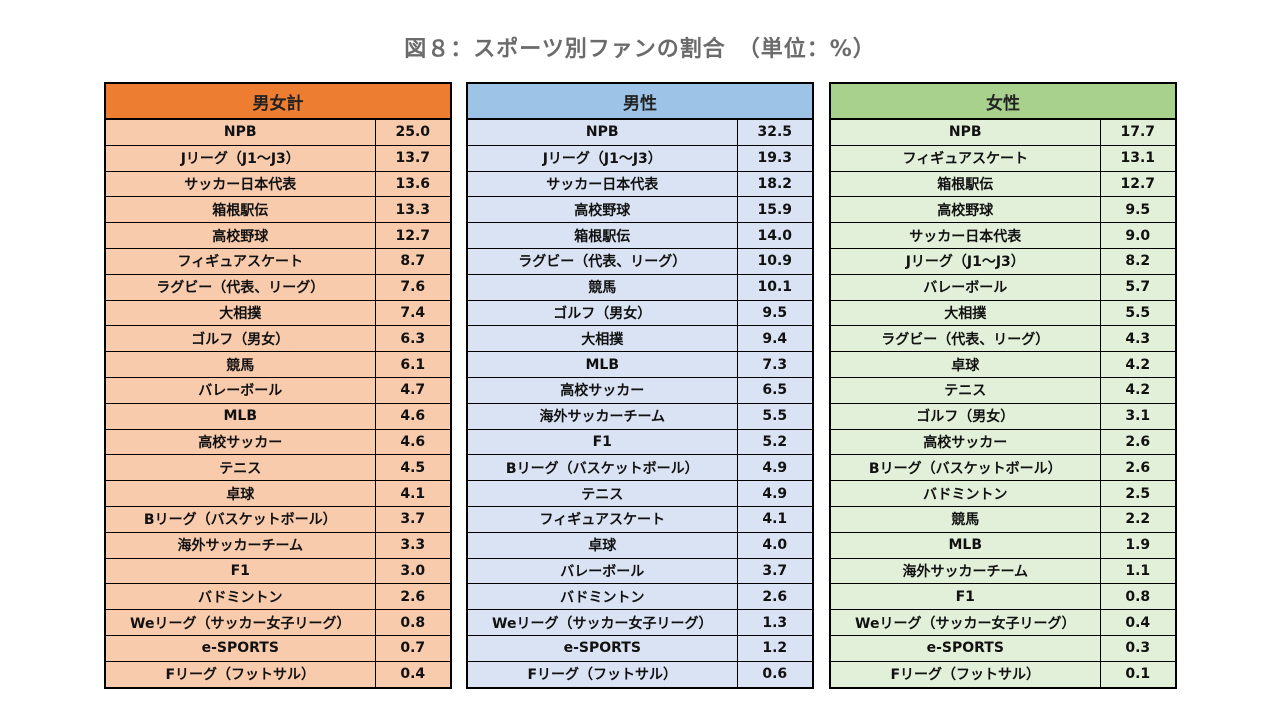 This screenshot has height=720, width=1280. Describe the element at coordinates (1138, 519) in the screenshot. I see `percentage-cell: 2.2` at that location.